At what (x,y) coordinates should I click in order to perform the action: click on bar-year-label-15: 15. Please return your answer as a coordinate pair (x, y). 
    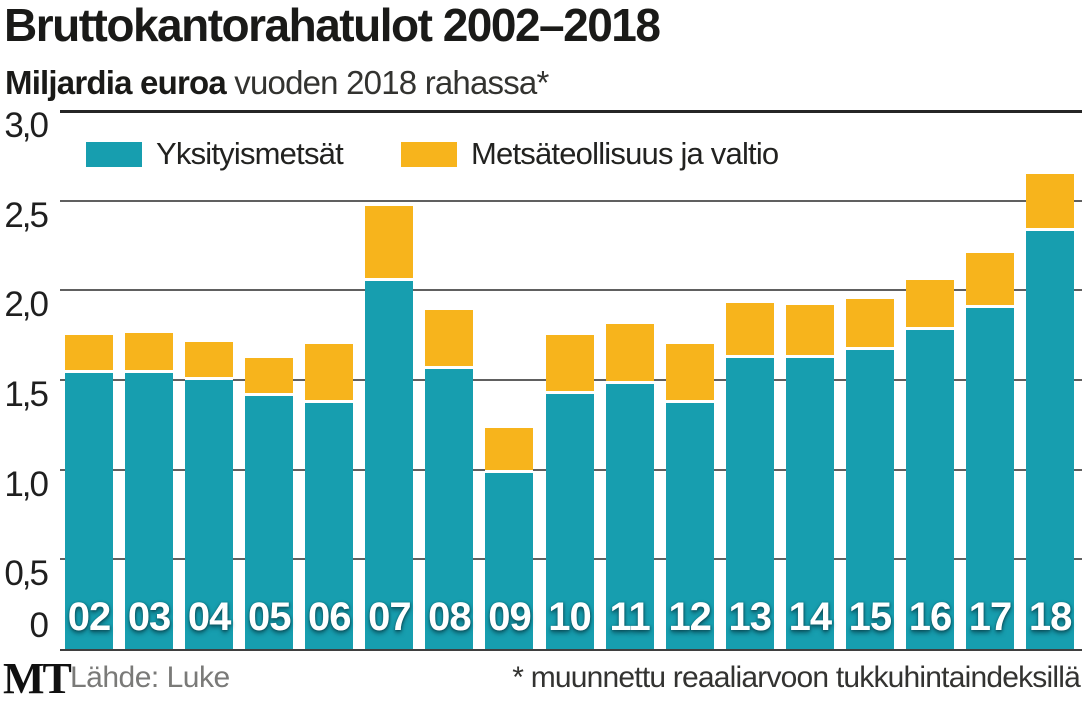
    Looking at the image, I should click on (870, 617).